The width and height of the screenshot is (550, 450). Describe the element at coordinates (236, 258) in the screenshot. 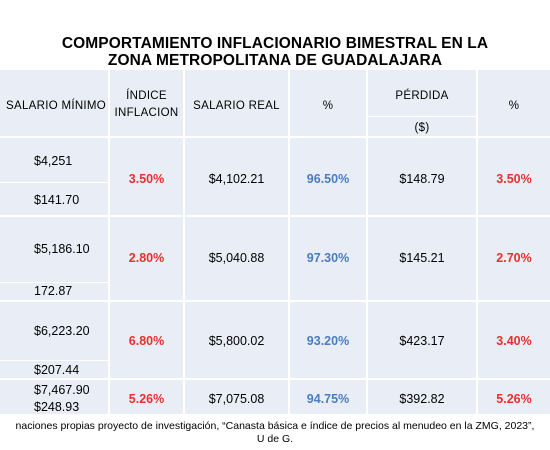

I see `cell-salario-real: $5,040.88` at that location.